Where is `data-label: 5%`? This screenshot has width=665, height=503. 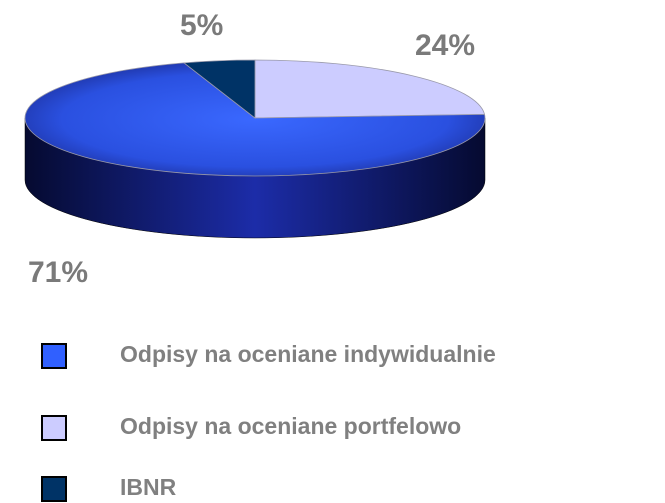
data-label: 5% is located at coordinates (201, 25).